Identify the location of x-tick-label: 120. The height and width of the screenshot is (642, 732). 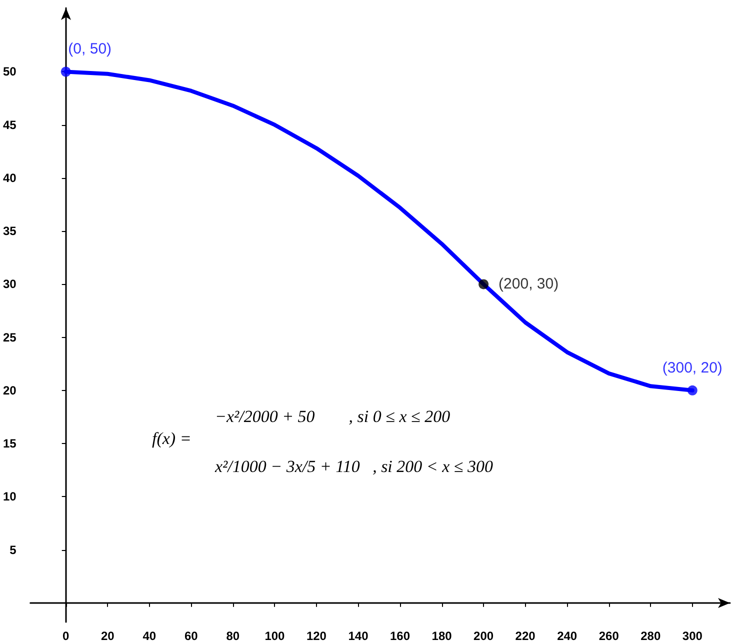
(316, 635).